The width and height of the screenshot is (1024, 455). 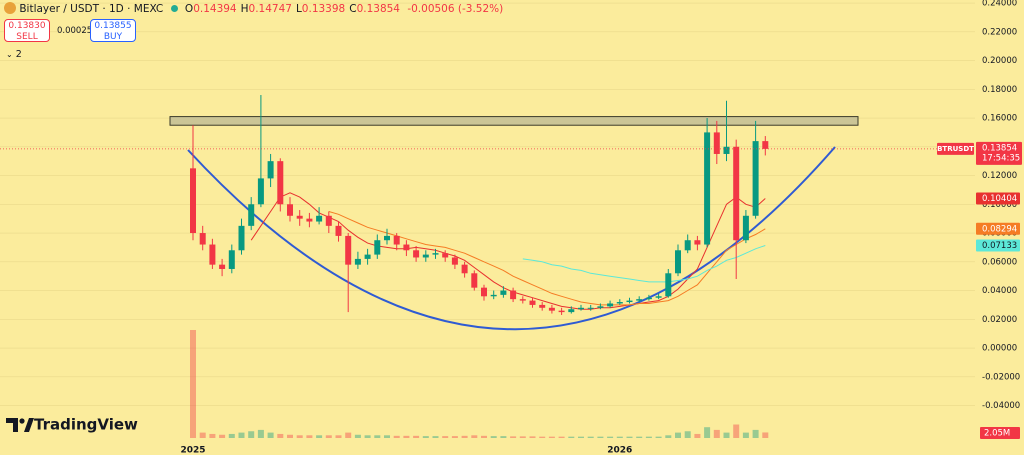 What do you see at coordinates (75, 31) in the screenshot?
I see `spread: 0.00025` at bounding box center [75, 31].